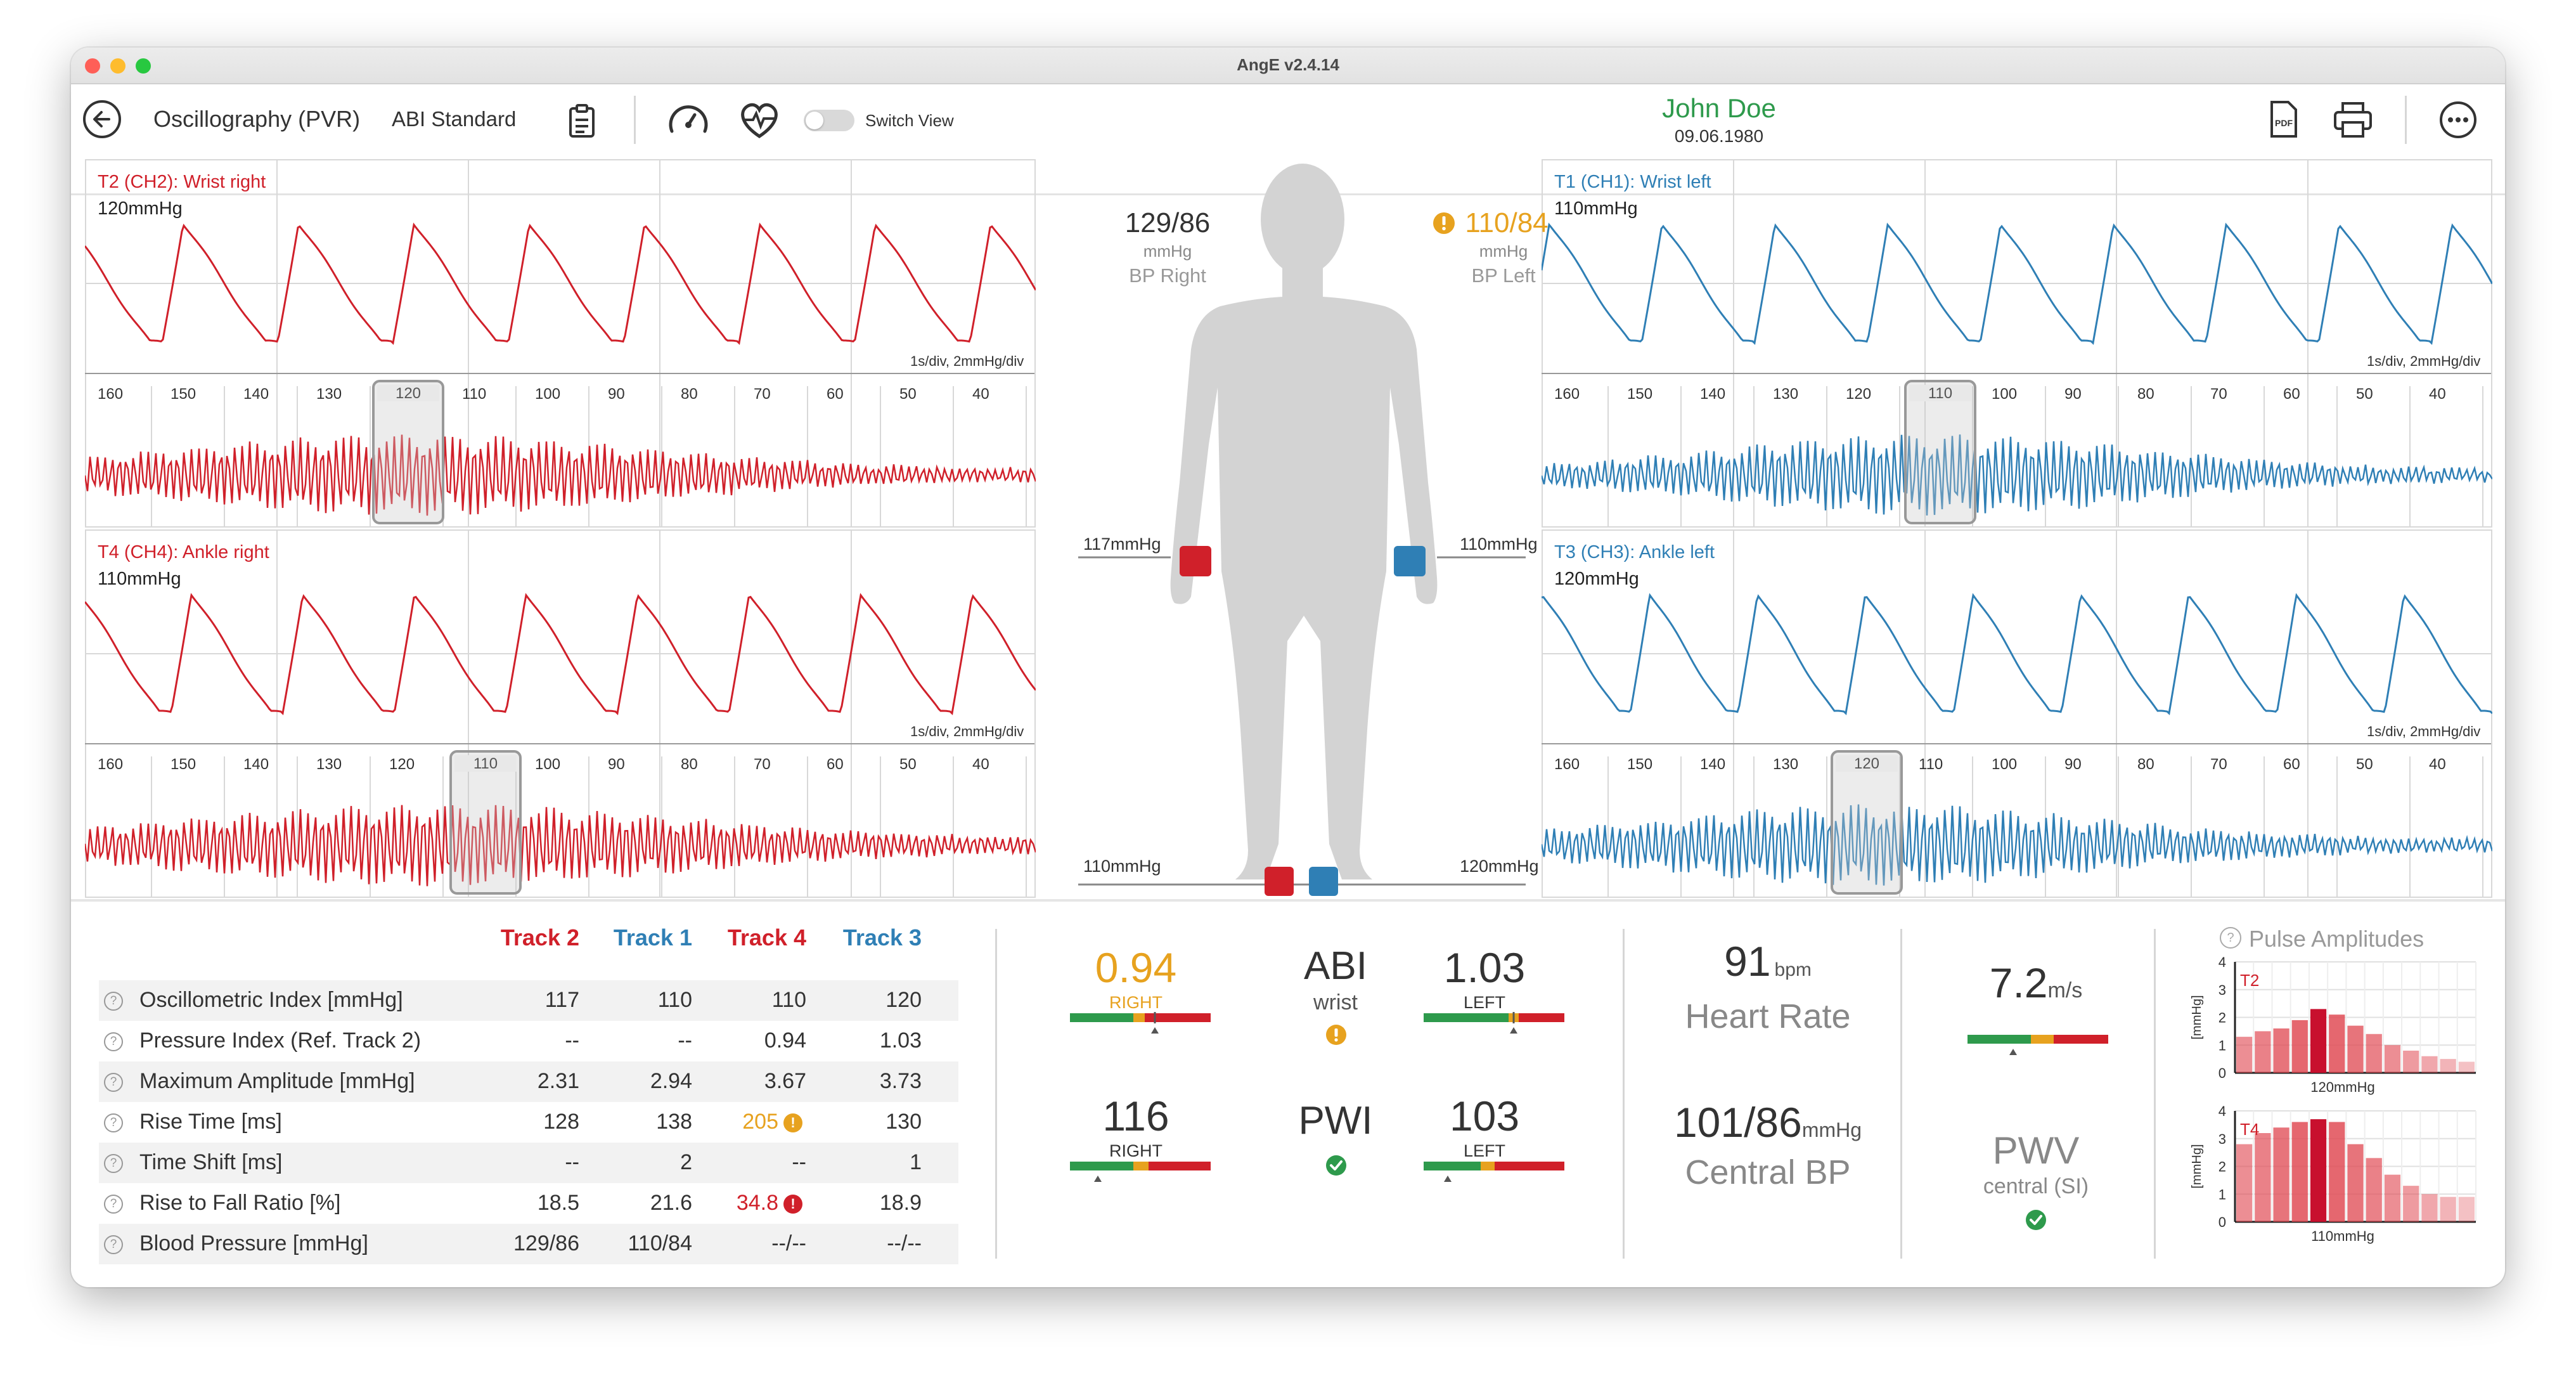  Describe the element at coordinates (1793, 969) in the screenshot. I see `heart-rate-unit: bpm` at that location.